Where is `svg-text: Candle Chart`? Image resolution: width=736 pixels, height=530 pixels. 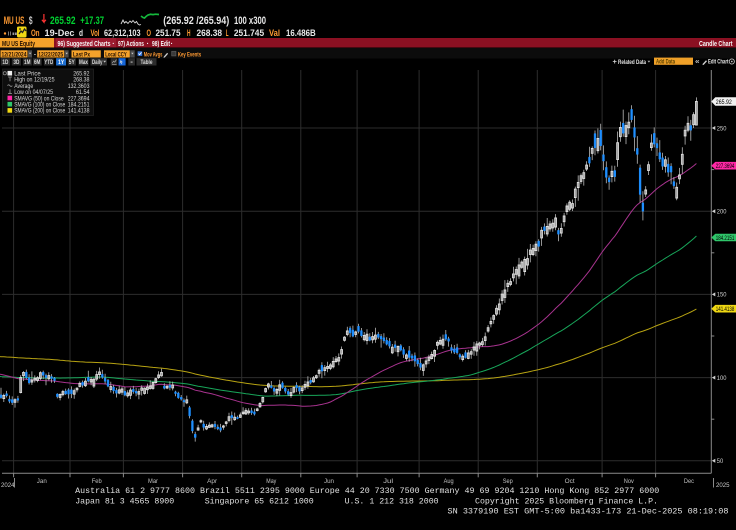
svg-text: Candle Chart is located at coordinates (716, 43).